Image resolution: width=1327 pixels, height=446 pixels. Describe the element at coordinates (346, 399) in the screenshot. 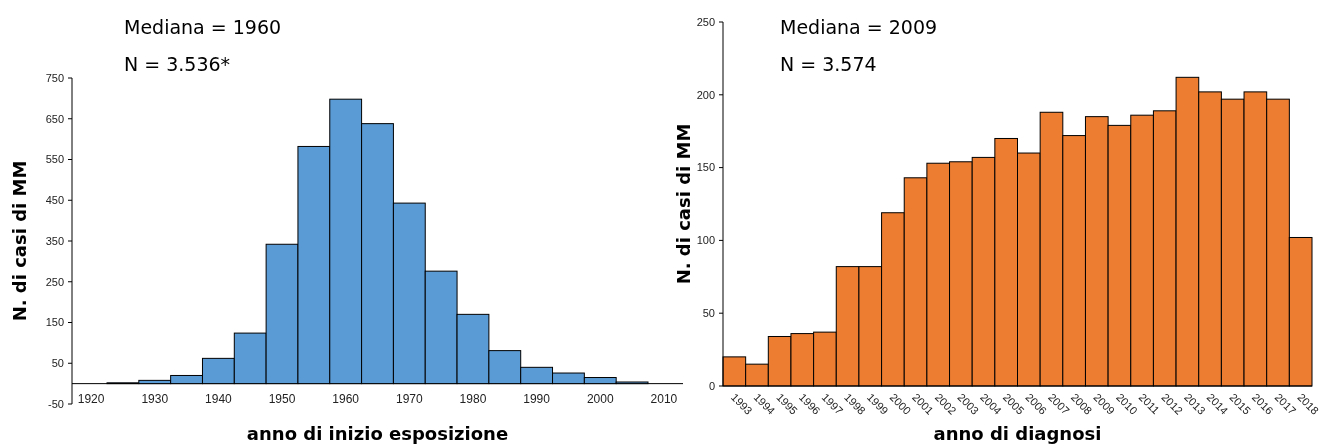

I see `x-tick-label: 1960` at that location.